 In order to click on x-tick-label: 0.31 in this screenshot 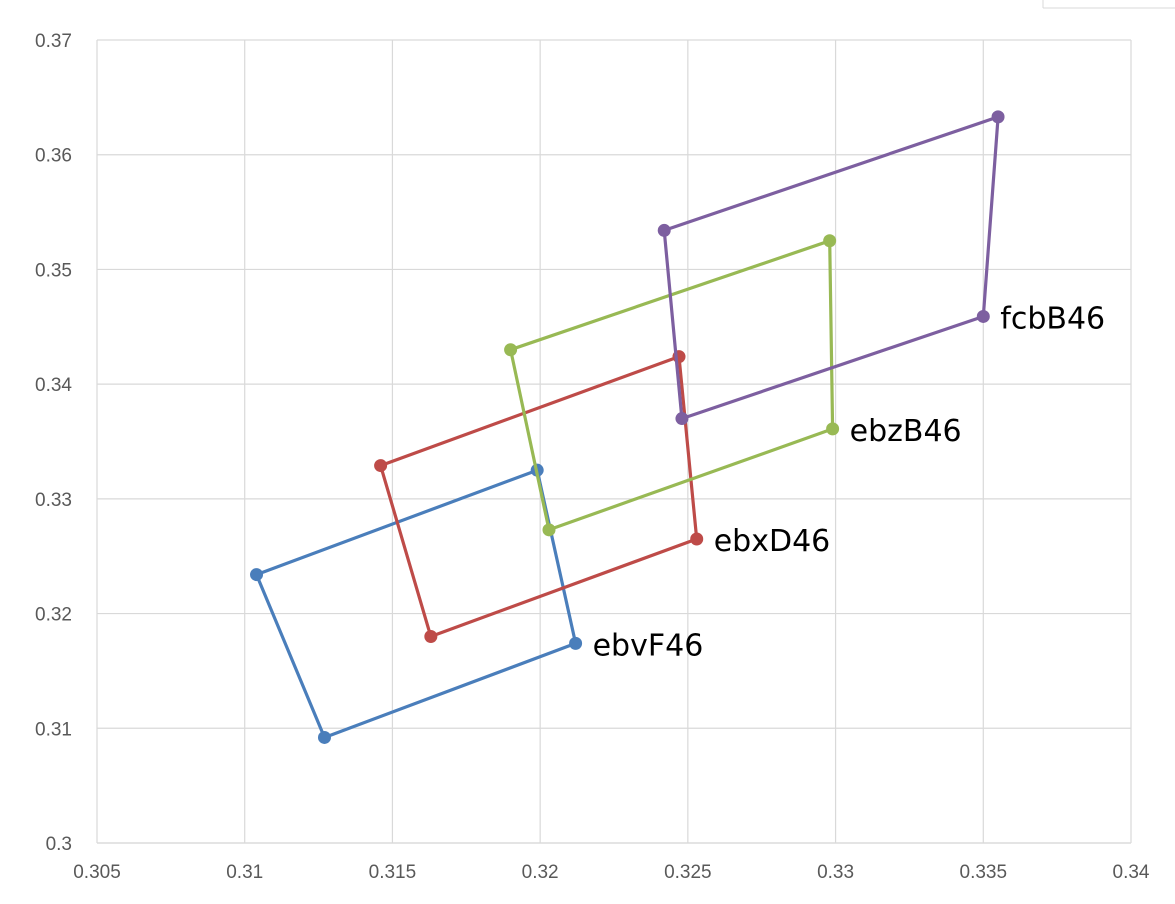, I will do `click(244, 872)`.